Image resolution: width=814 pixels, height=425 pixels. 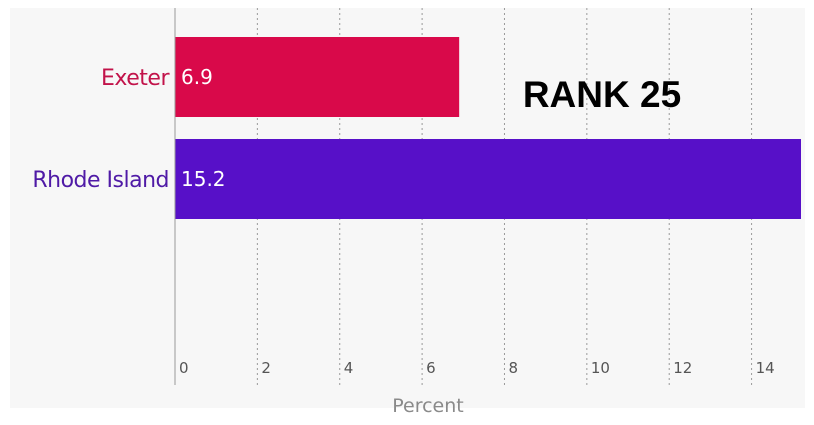 I want to click on rank-annotation: RANK 25, so click(x=602, y=94).